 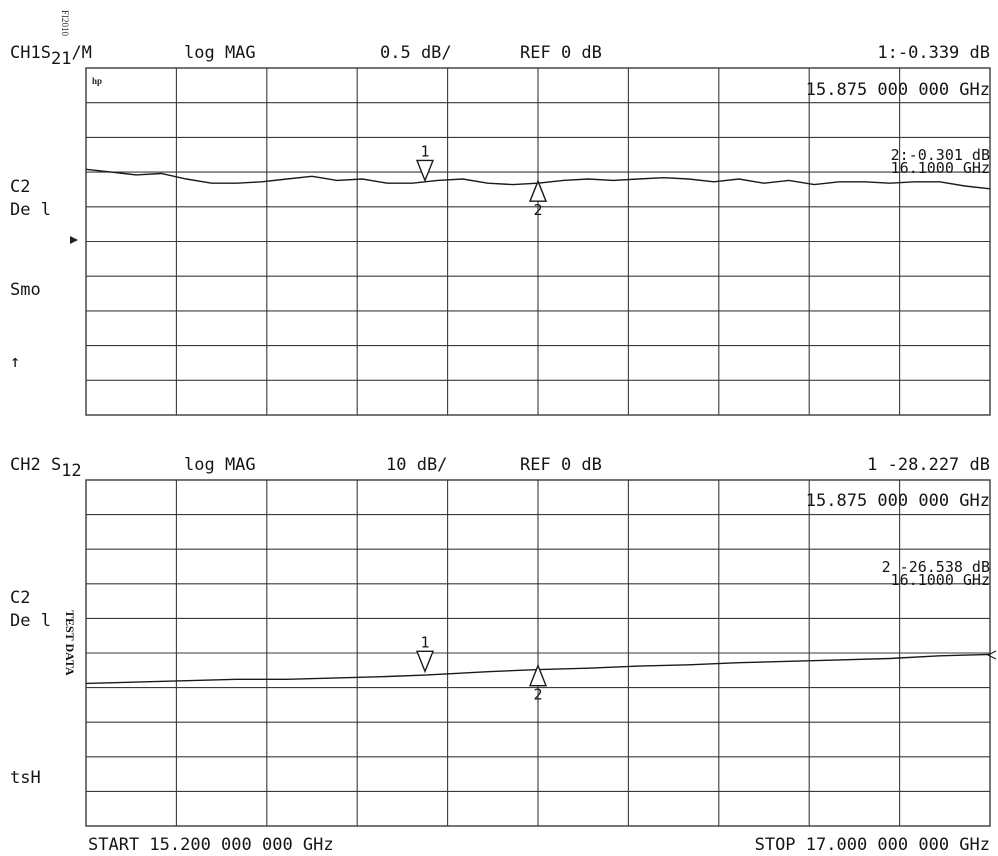 What do you see at coordinates (65, 23) in the screenshot?
I see `figure-id: FI2010` at bounding box center [65, 23].